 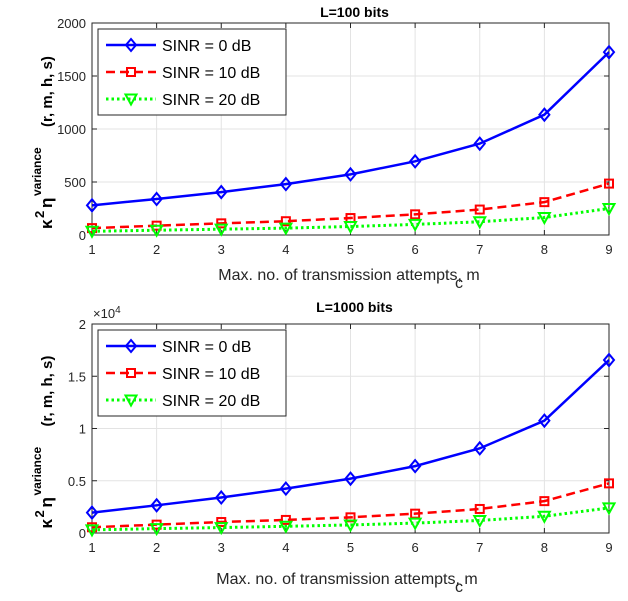 I want to click on y-tick-label: 1500, so click(x=71, y=76).